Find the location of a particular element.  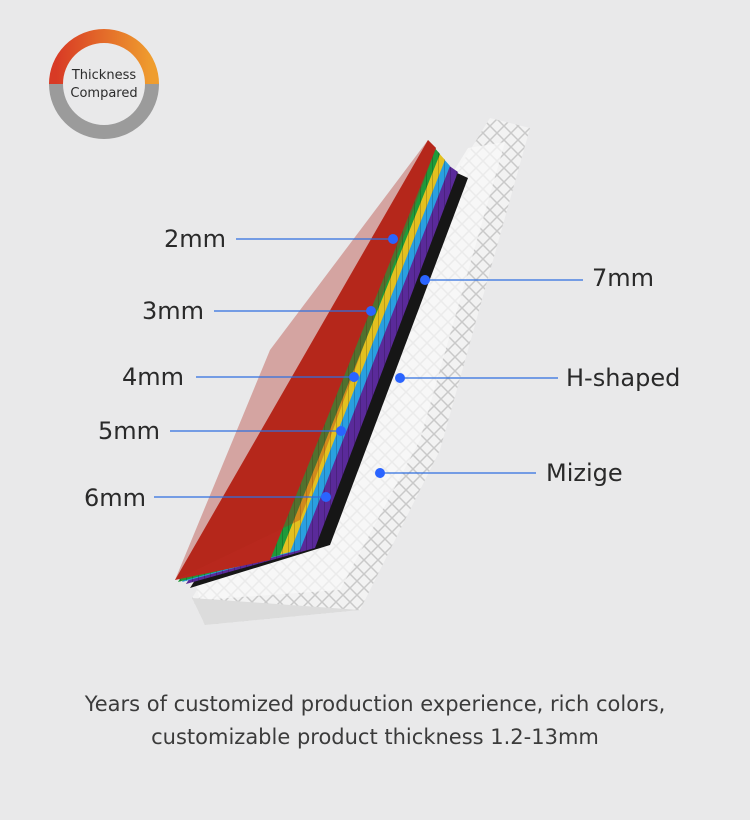

thickness-badge-ring is located at coordinates (104, 84).